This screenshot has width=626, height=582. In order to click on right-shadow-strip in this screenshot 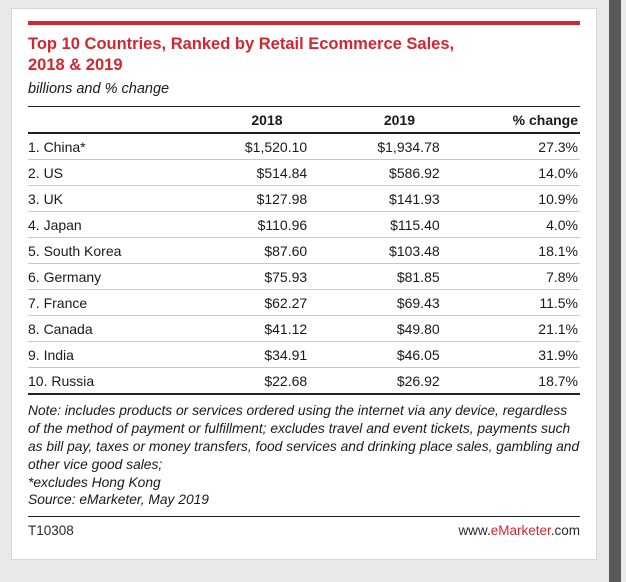, I will do `click(615, 291)`.